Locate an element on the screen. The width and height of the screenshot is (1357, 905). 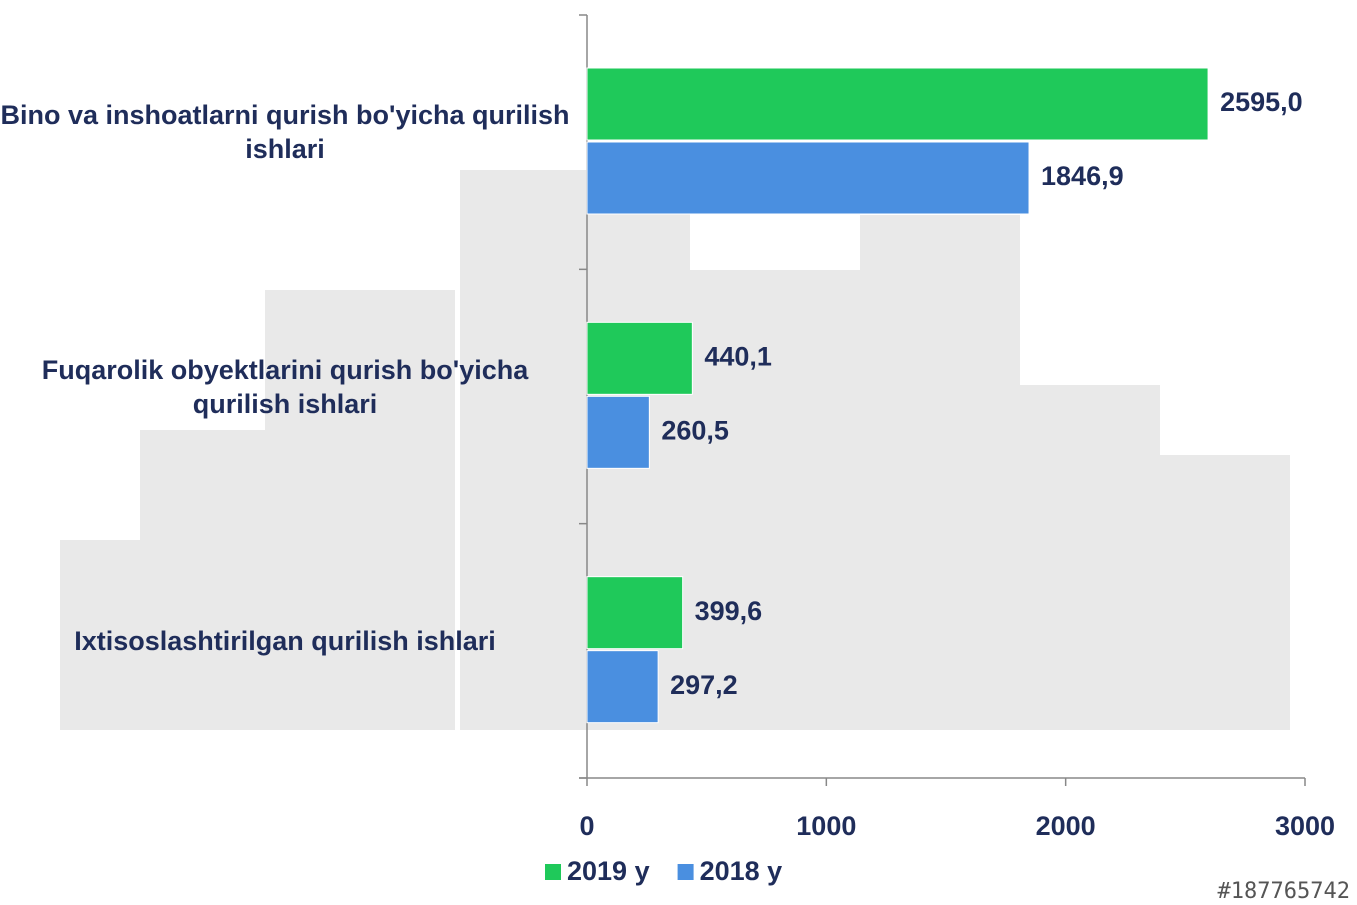
category-label: Ixtisoslashtirilgan qurilish ishlari is located at coordinates (285, 640).